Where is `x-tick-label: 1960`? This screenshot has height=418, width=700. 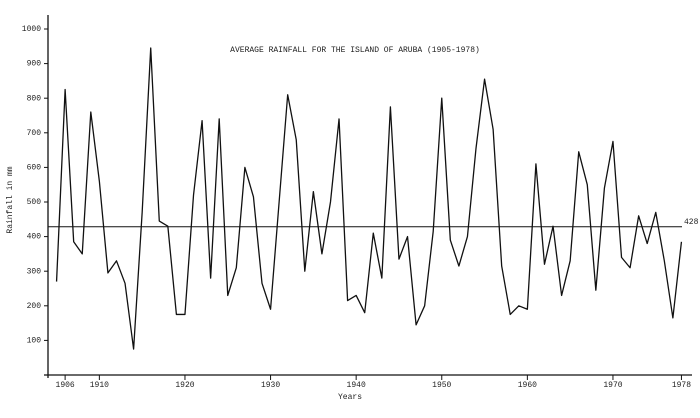
x-tick-label: 1960 is located at coordinates (527, 385).